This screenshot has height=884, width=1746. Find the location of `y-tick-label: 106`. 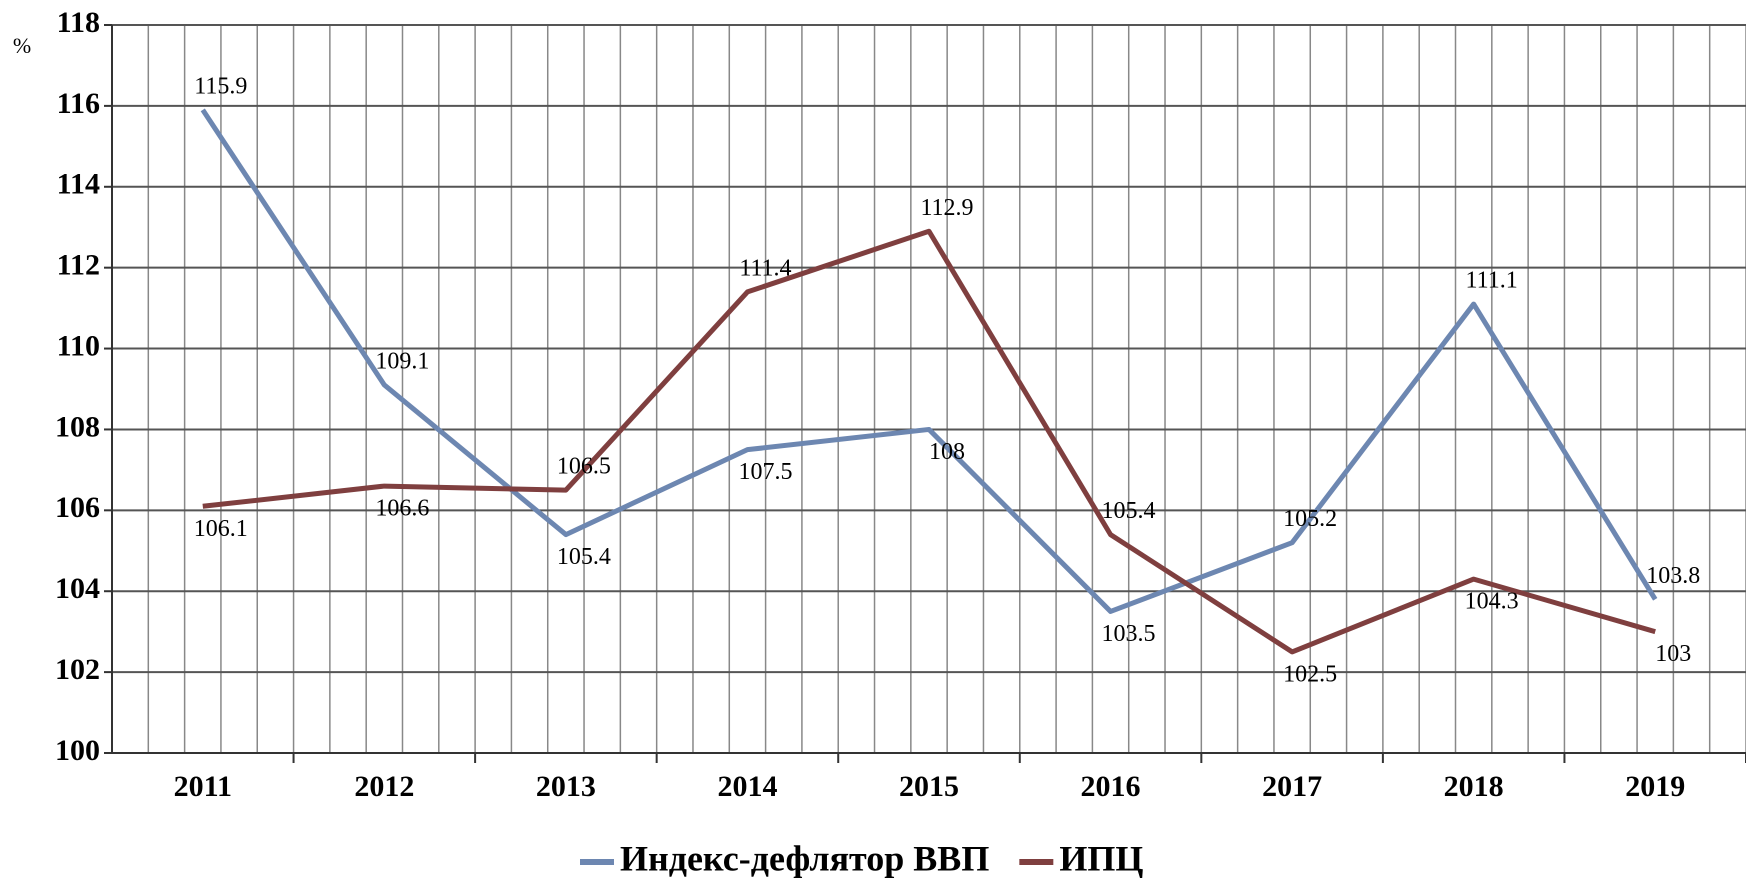

y-tick-label: 106 is located at coordinates (77, 507).